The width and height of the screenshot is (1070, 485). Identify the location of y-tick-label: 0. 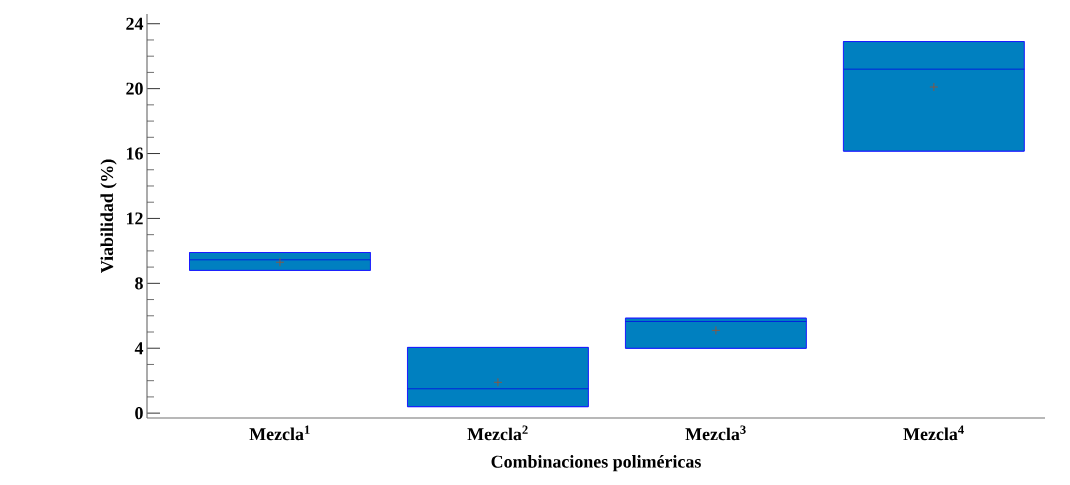
(139, 413).